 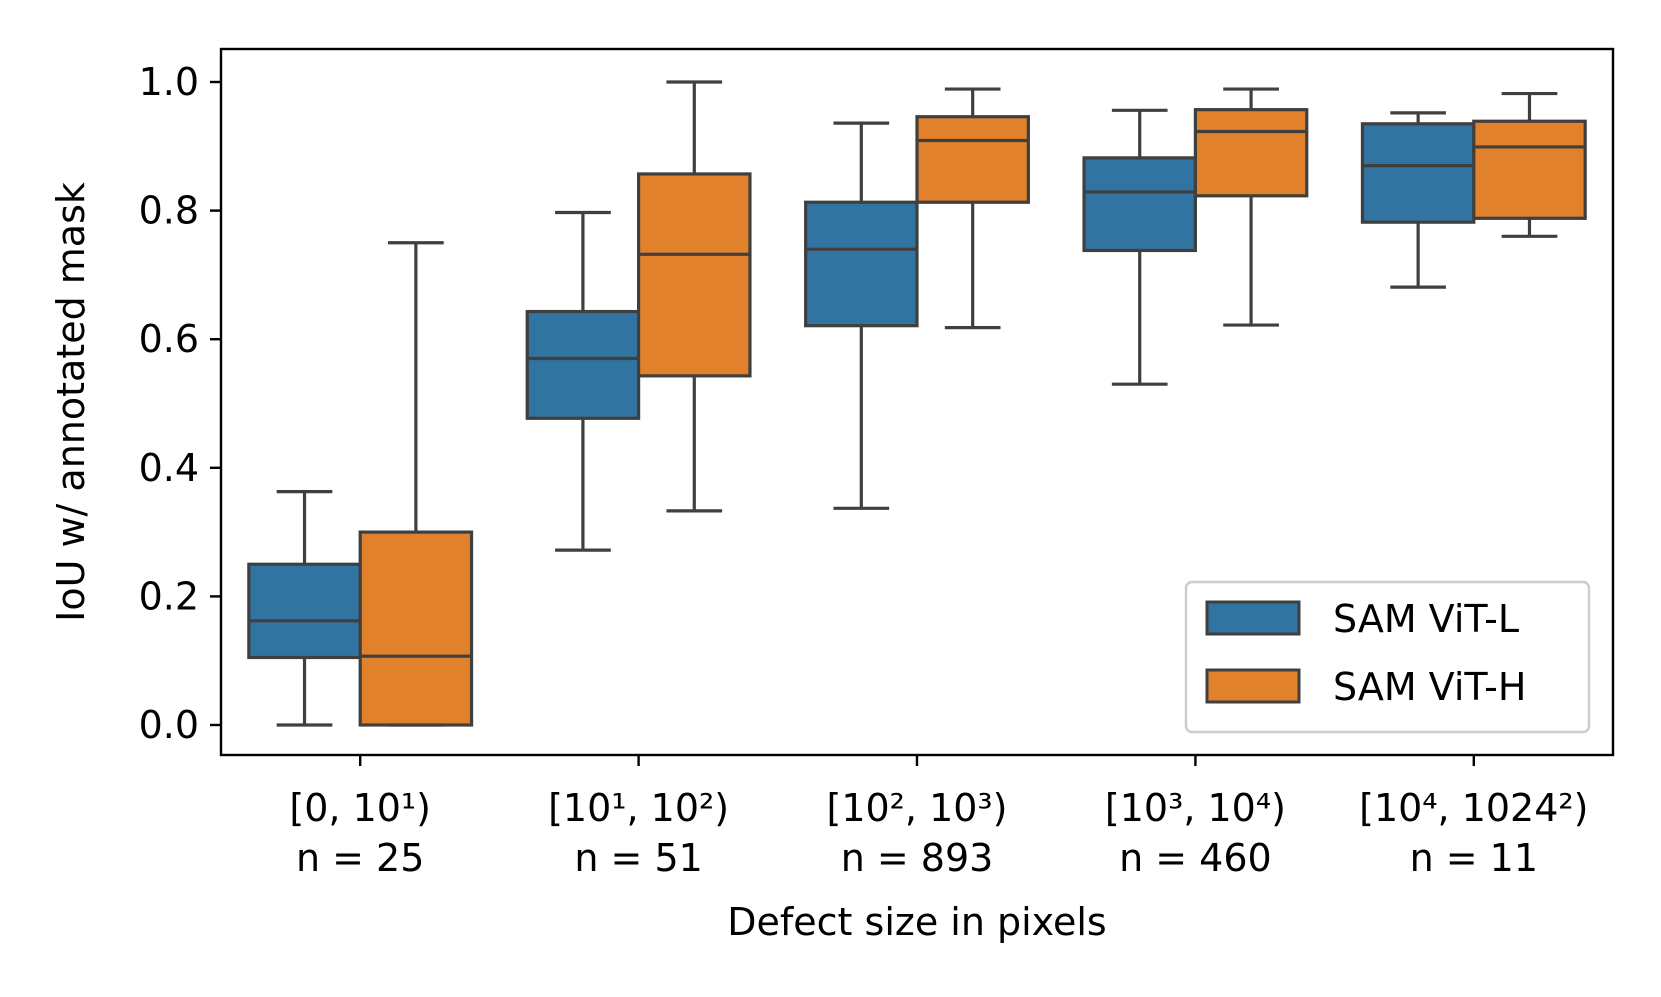 I want to click on y-tick-label: 0.0, so click(x=169, y=725).